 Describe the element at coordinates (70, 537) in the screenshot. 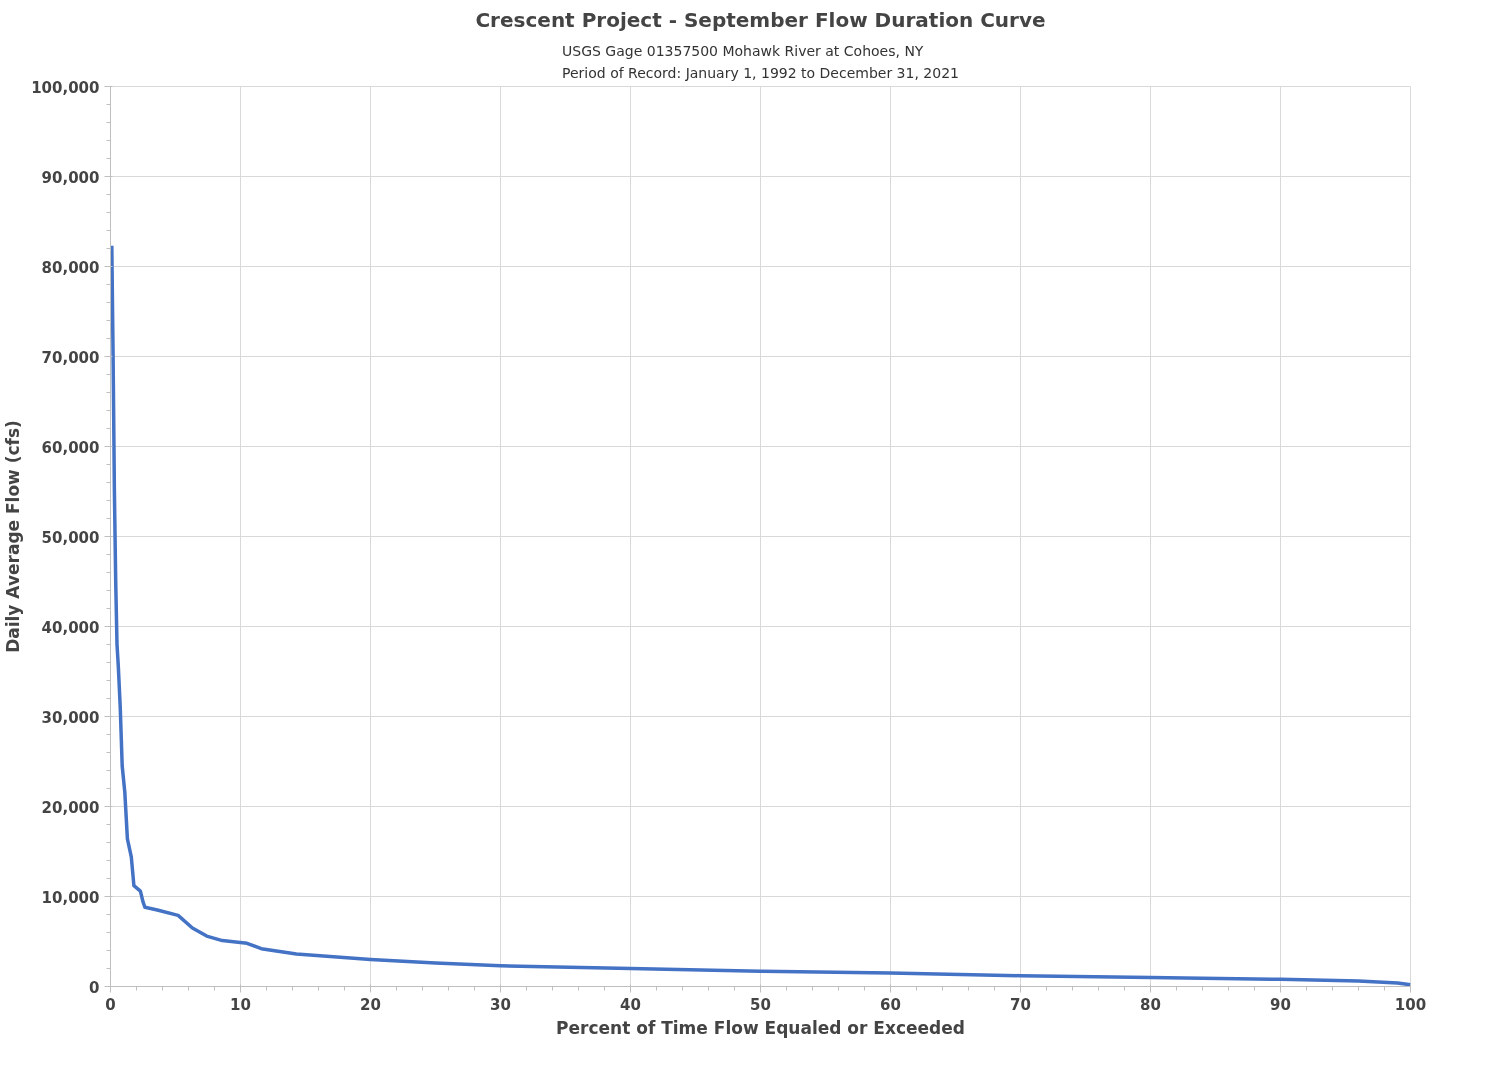

I see `y-tick-label: 50,000` at that location.